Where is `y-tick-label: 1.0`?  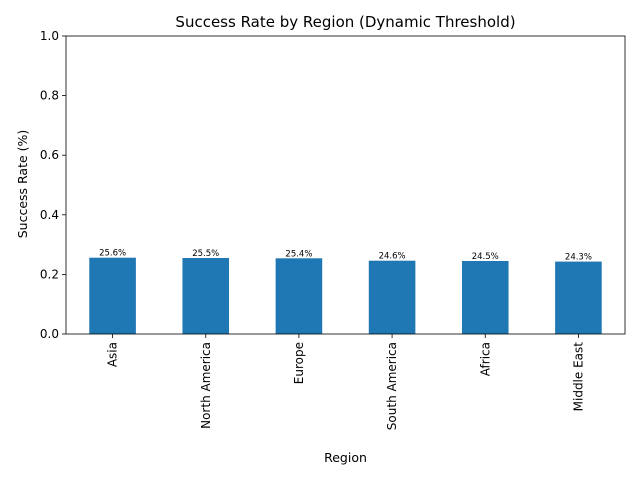
y-tick-label: 1.0 is located at coordinates (49, 36).